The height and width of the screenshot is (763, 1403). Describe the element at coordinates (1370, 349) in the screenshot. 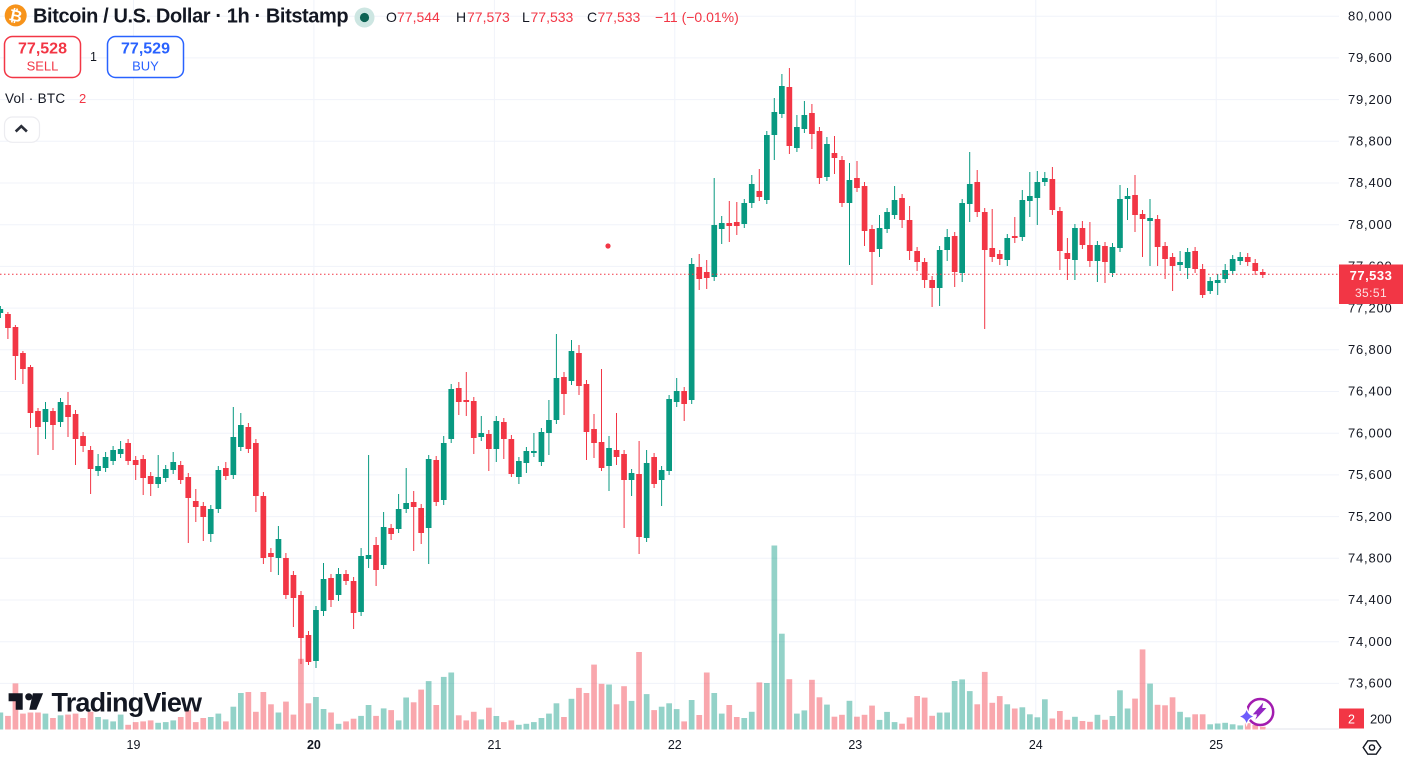

I see `svg-text: 76,800` at that location.